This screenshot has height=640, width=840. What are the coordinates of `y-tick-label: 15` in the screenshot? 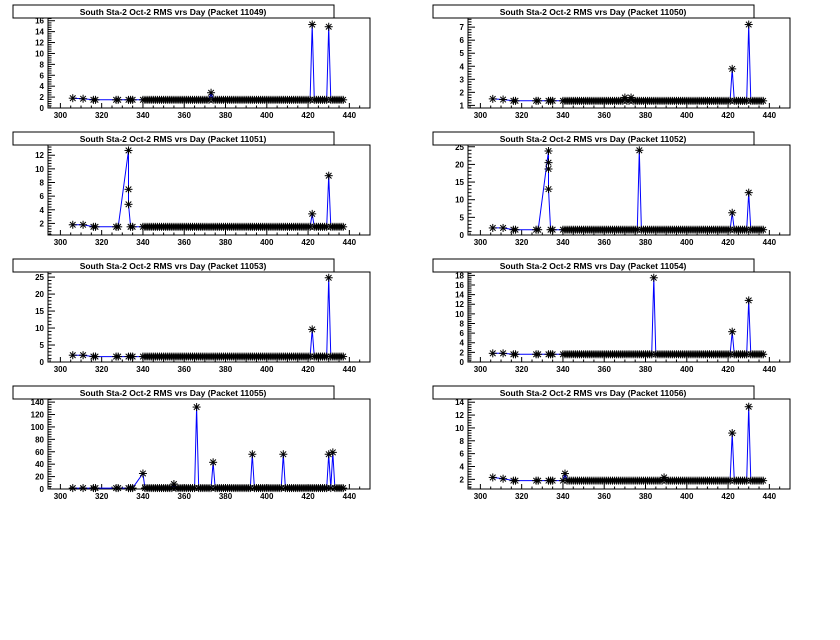 It's located at (459, 182).